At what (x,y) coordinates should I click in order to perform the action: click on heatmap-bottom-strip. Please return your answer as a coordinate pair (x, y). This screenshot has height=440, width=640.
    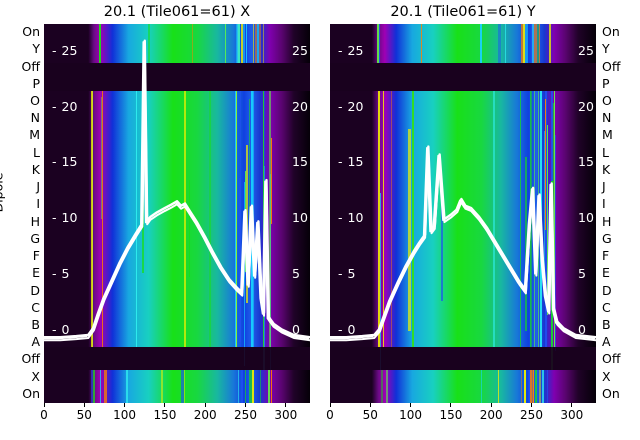
    Looking at the image, I should click on (177, 386).